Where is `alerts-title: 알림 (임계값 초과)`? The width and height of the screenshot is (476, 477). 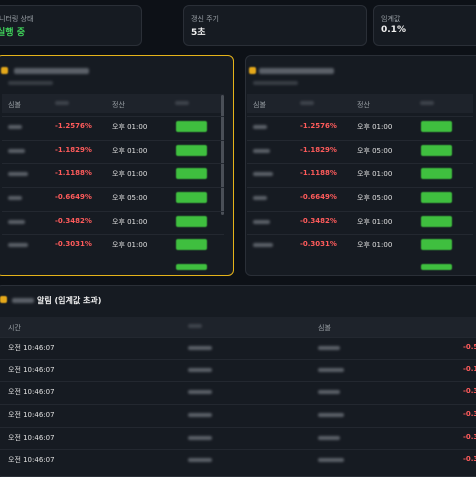
alerts-title: 알림 (임계값 초과) is located at coordinates (69, 300).